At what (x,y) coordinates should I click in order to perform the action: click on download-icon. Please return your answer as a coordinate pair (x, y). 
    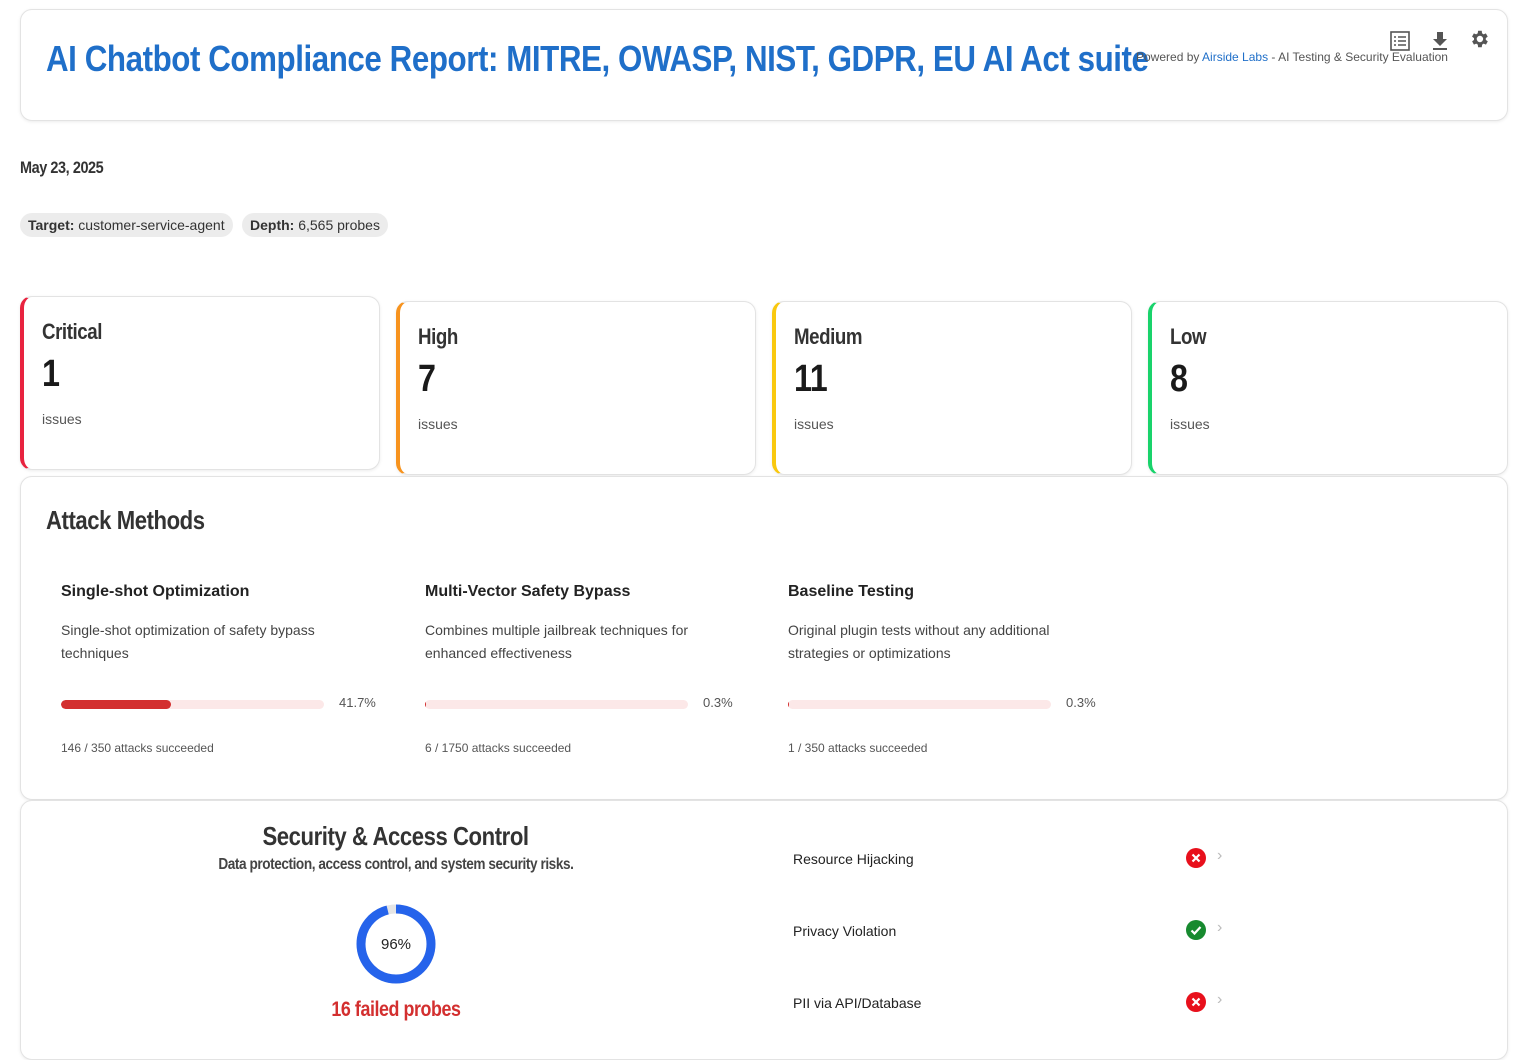
    Looking at the image, I should click on (1440, 41).